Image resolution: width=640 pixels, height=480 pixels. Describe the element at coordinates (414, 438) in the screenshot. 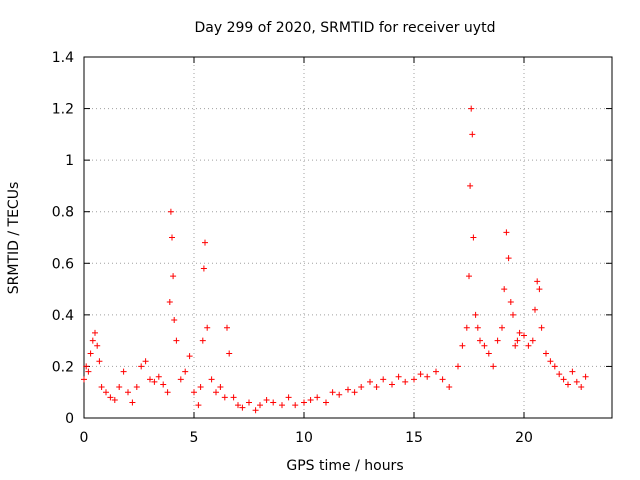

I see `x-tick-label: 15` at that location.